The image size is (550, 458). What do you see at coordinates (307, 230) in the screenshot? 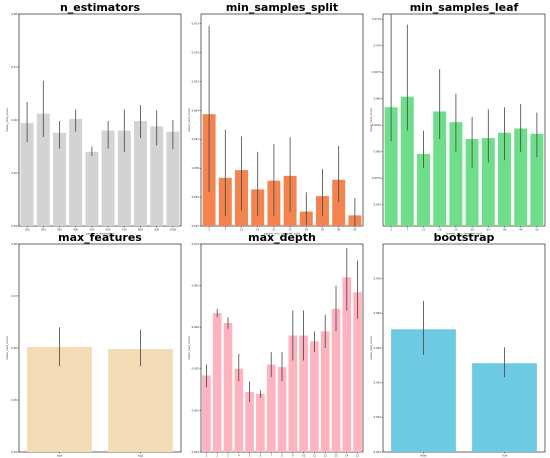
I see `x-tick-label: 30` at bounding box center [307, 230].